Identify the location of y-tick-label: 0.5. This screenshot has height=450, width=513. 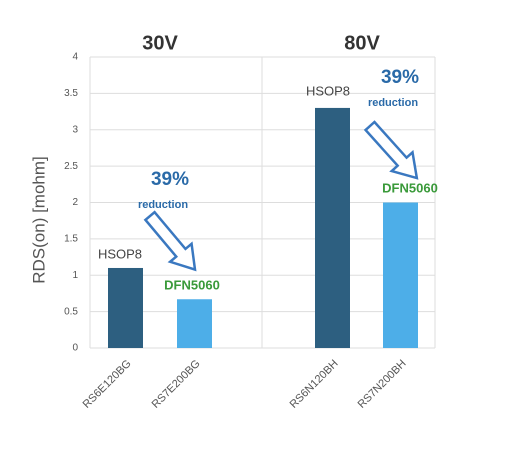
(71, 311).